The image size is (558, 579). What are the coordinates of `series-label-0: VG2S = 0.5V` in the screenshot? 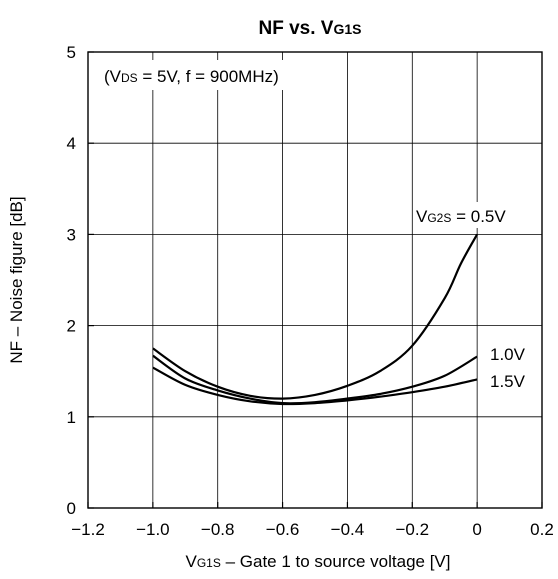 It's located at (461, 216).